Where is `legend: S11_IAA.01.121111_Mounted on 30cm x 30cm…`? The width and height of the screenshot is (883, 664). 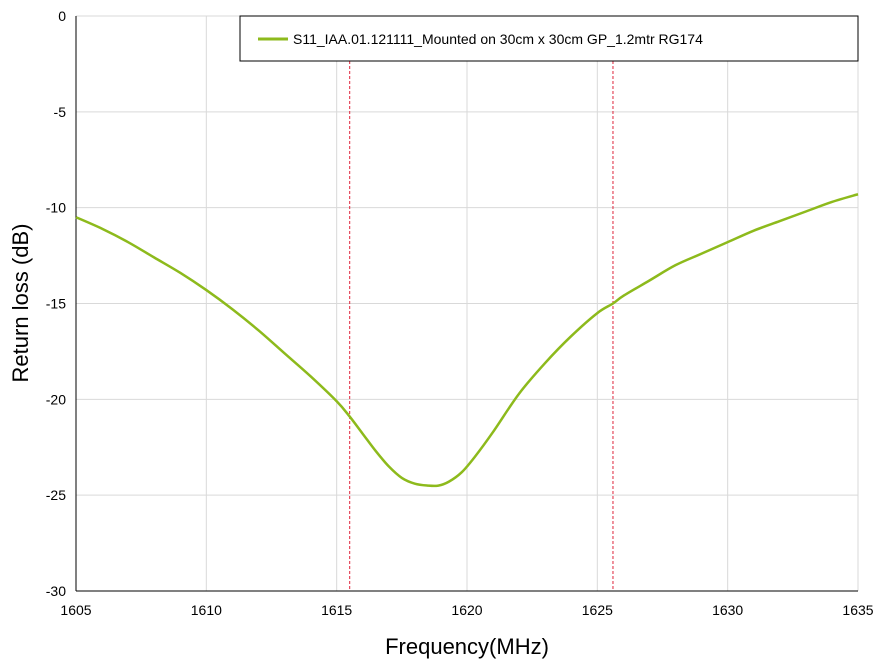
legend: S11_IAA.01.121111_Mounted on 30cm x 30cm… is located at coordinates (549, 38).